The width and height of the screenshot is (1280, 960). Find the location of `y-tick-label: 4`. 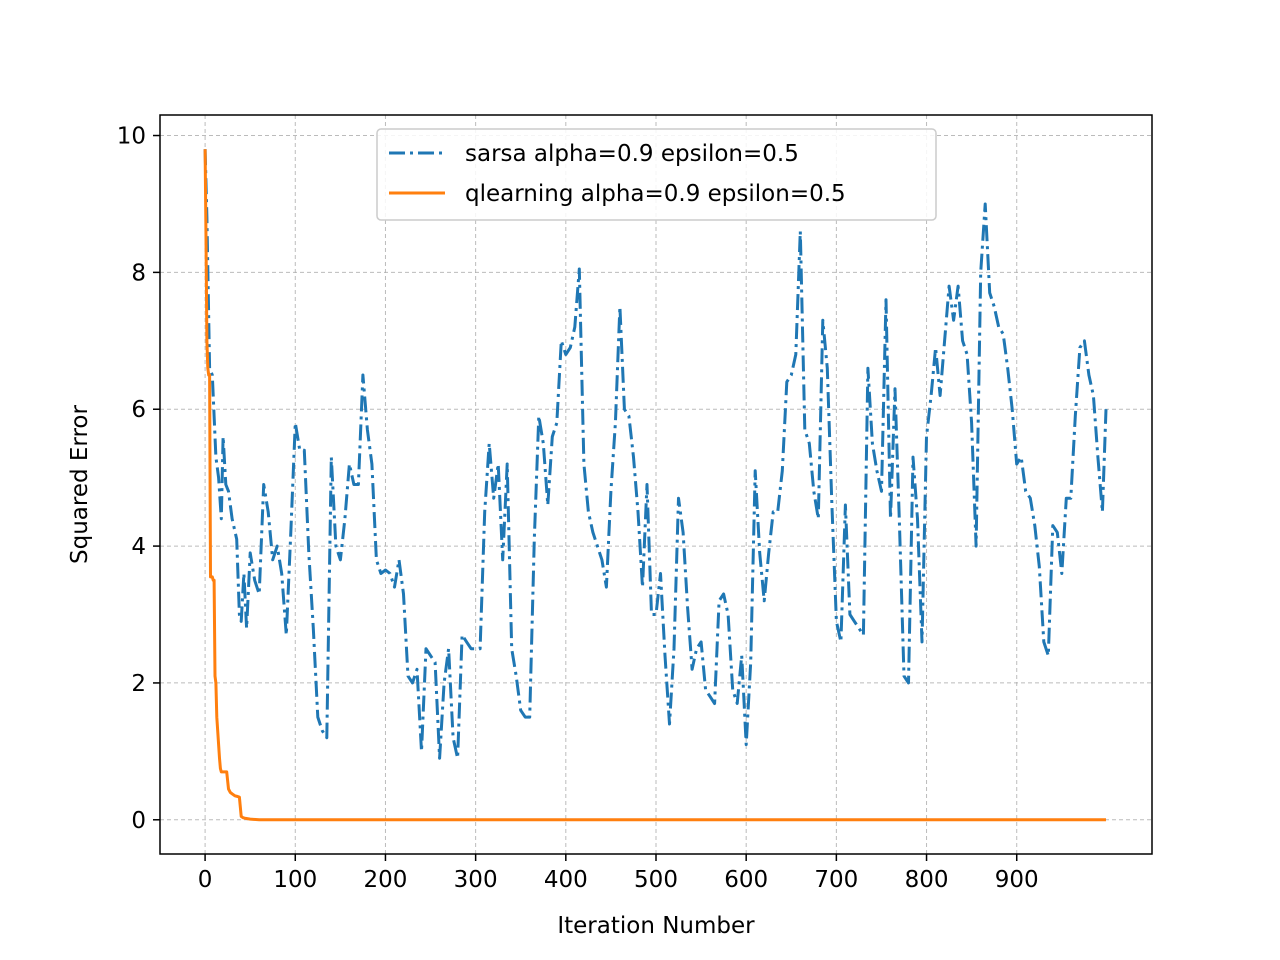

y-tick-label: 4 is located at coordinates (138, 547).